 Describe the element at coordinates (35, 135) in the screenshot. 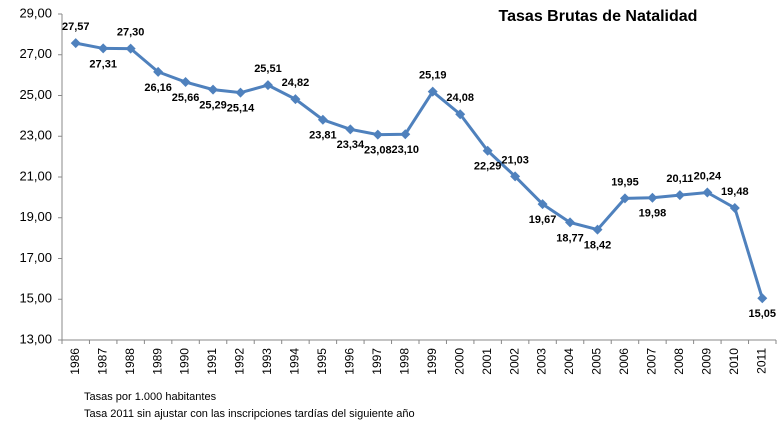

I see `y-tick-label: 23,00` at that location.